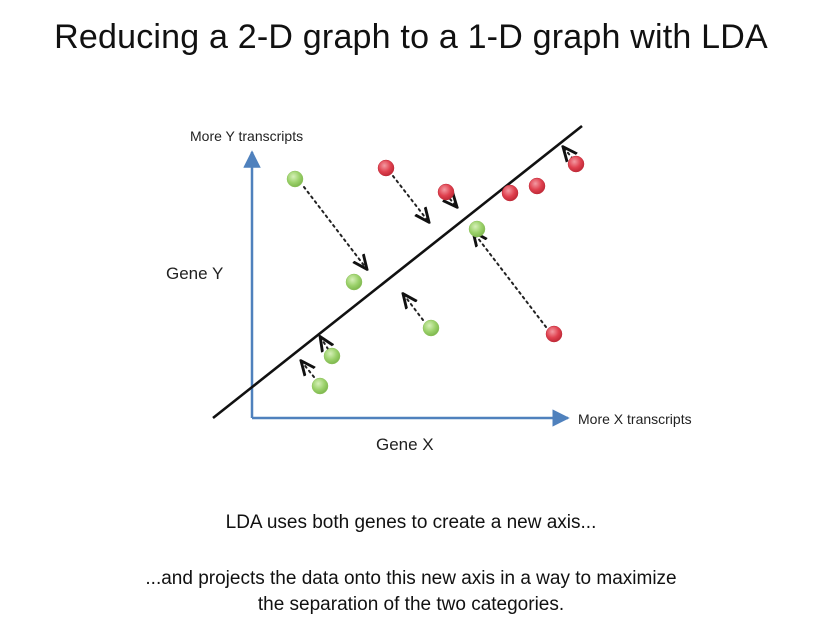 The height and width of the screenshot is (624, 822). Describe the element at coordinates (635, 419) in the screenshot. I see `x-right-label: More X transcripts` at that location.